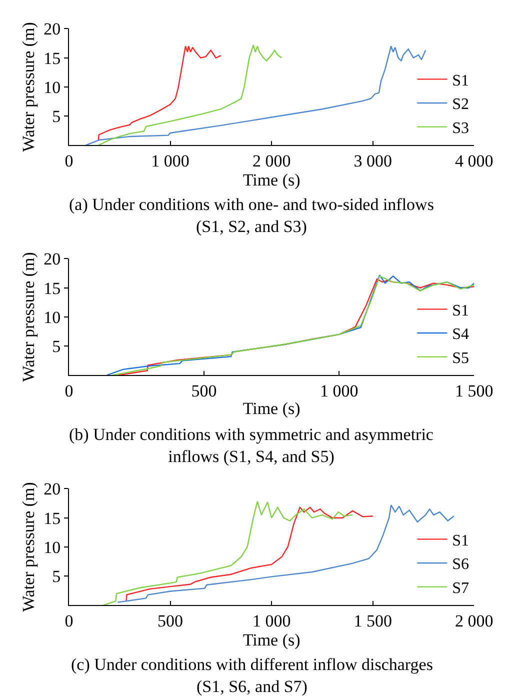 The height and width of the screenshot is (699, 518). I want to click on legend-label: S6, so click(461, 565).